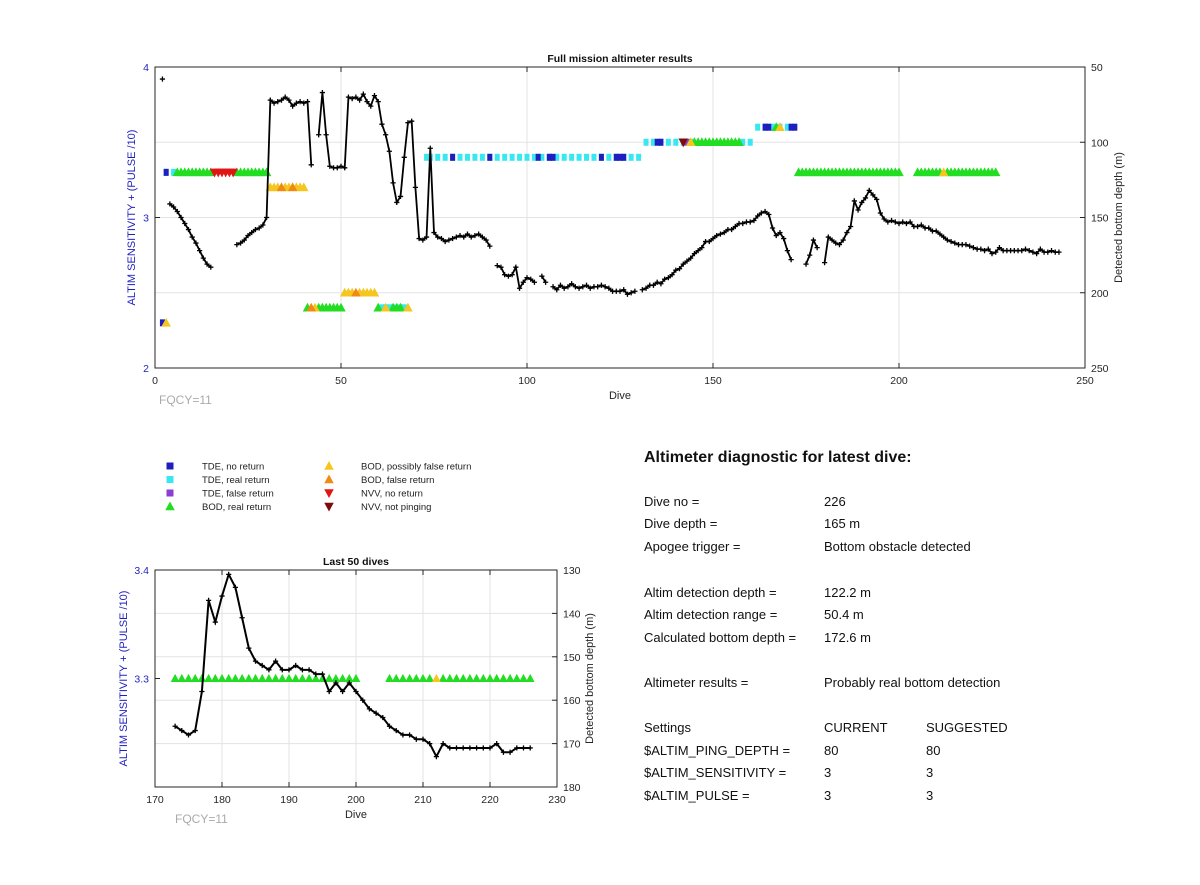  I want to click on diagnostic-value: 172.6 m, so click(847, 637).